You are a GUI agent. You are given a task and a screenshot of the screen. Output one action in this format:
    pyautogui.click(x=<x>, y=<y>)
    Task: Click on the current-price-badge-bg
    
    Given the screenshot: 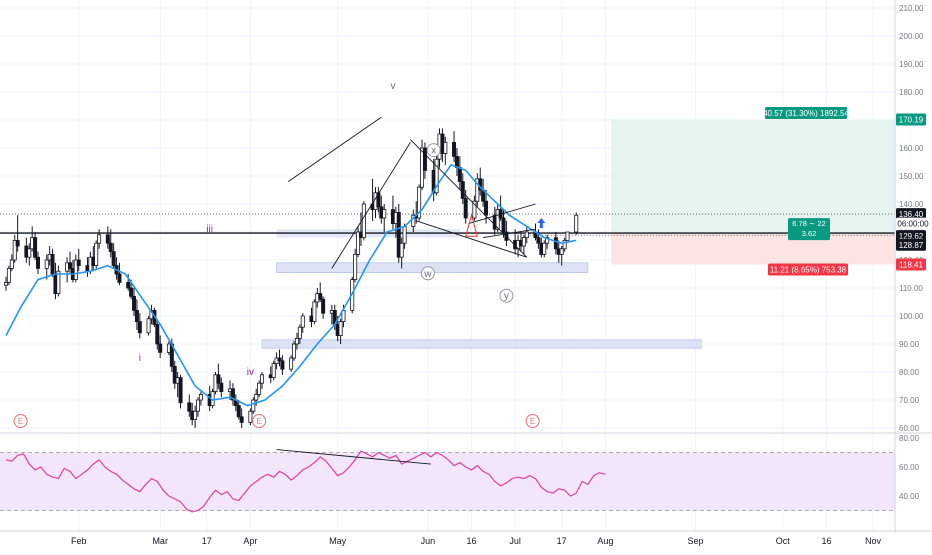 What is the action you would take?
    pyautogui.click(x=911, y=214)
    